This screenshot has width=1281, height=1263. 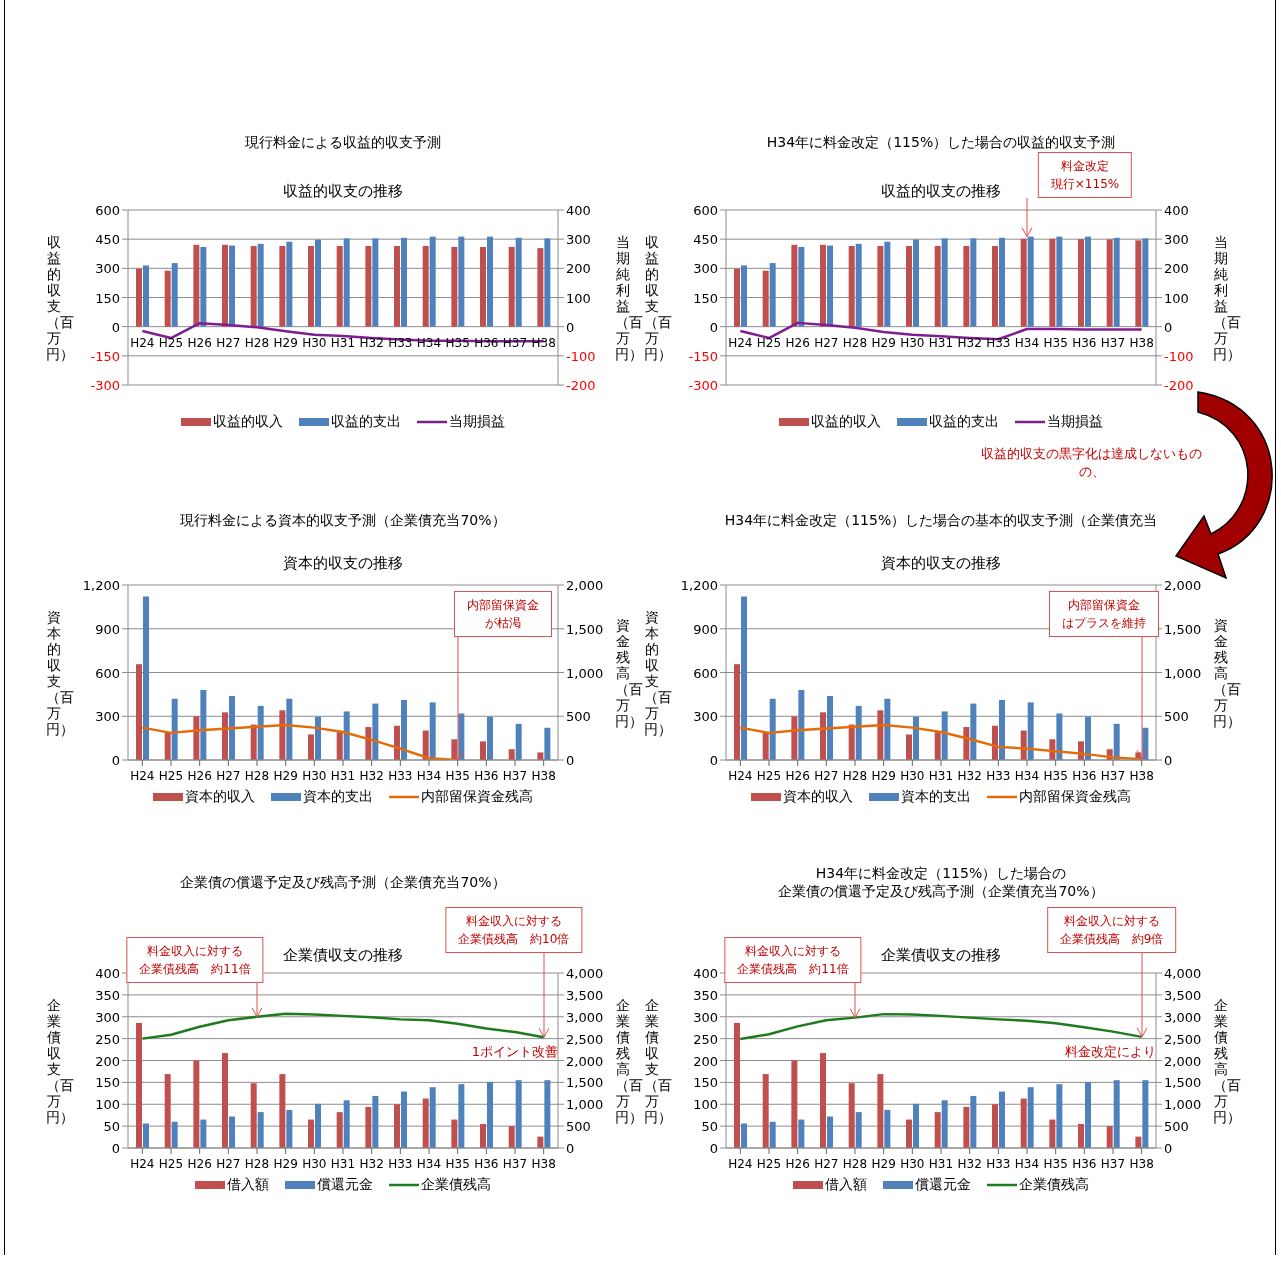 What do you see at coordinates (343, 955) in the screenshot?
I see `chart-subtitle: 企業債収支の推移` at bounding box center [343, 955].